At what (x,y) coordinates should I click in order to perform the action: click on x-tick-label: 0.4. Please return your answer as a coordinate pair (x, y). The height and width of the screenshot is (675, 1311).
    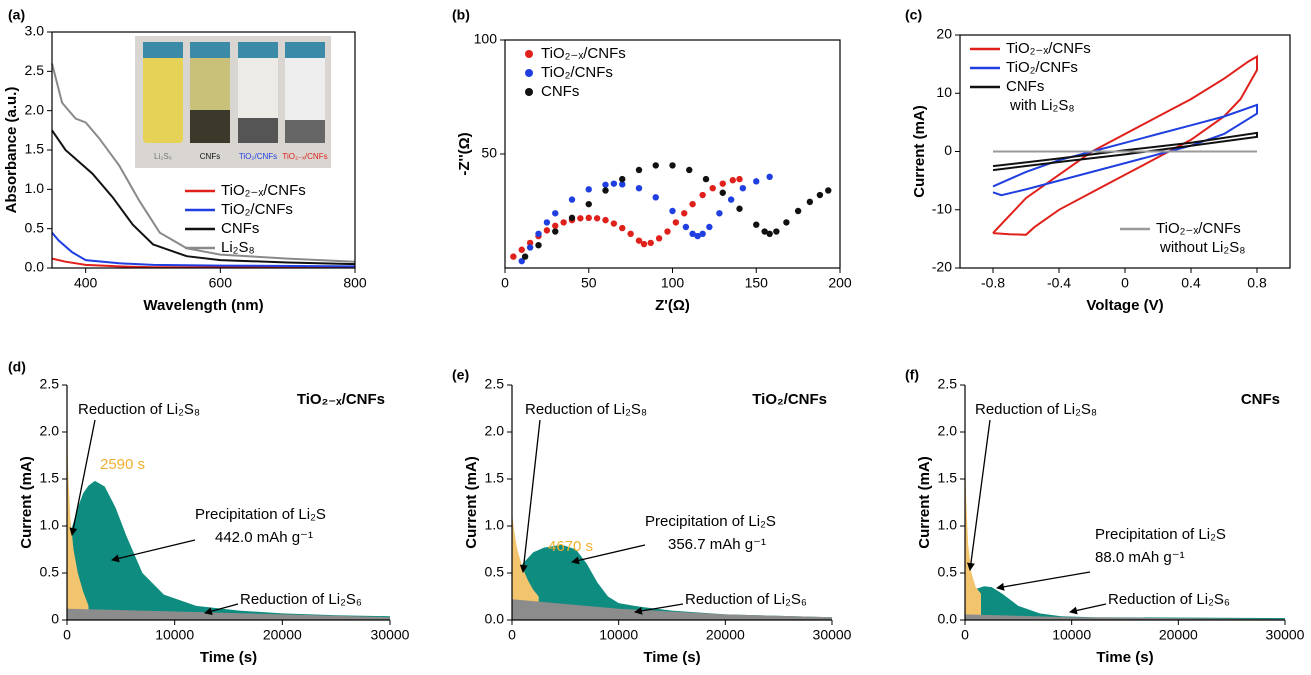
    Looking at the image, I should click on (1191, 283).